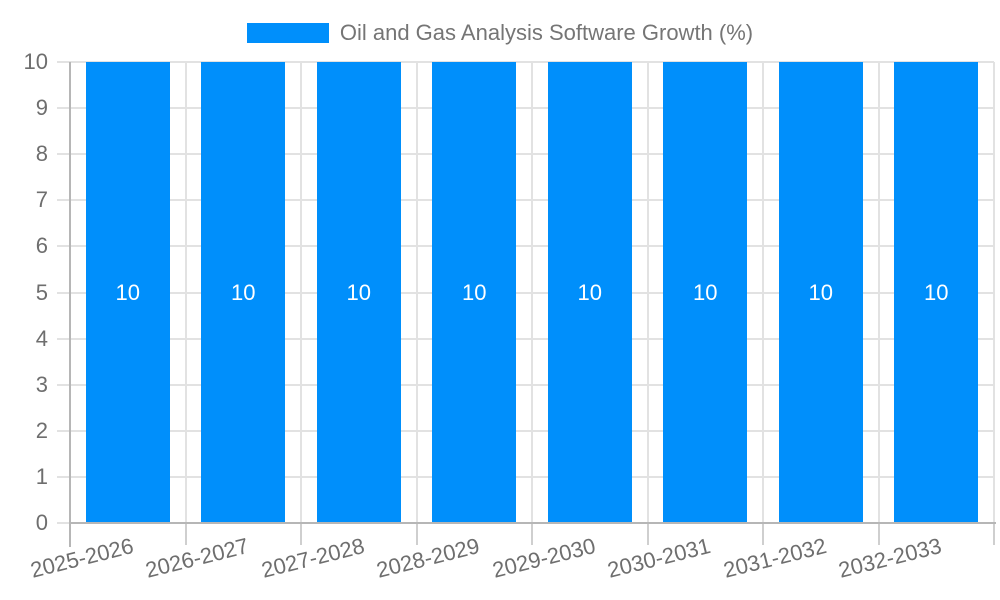  What do you see at coordinates (546, 32) in the screenshot?
I see `legend-label: Oil and Gas Analysis Software Growth (%)` at bounding box center [546, 32].